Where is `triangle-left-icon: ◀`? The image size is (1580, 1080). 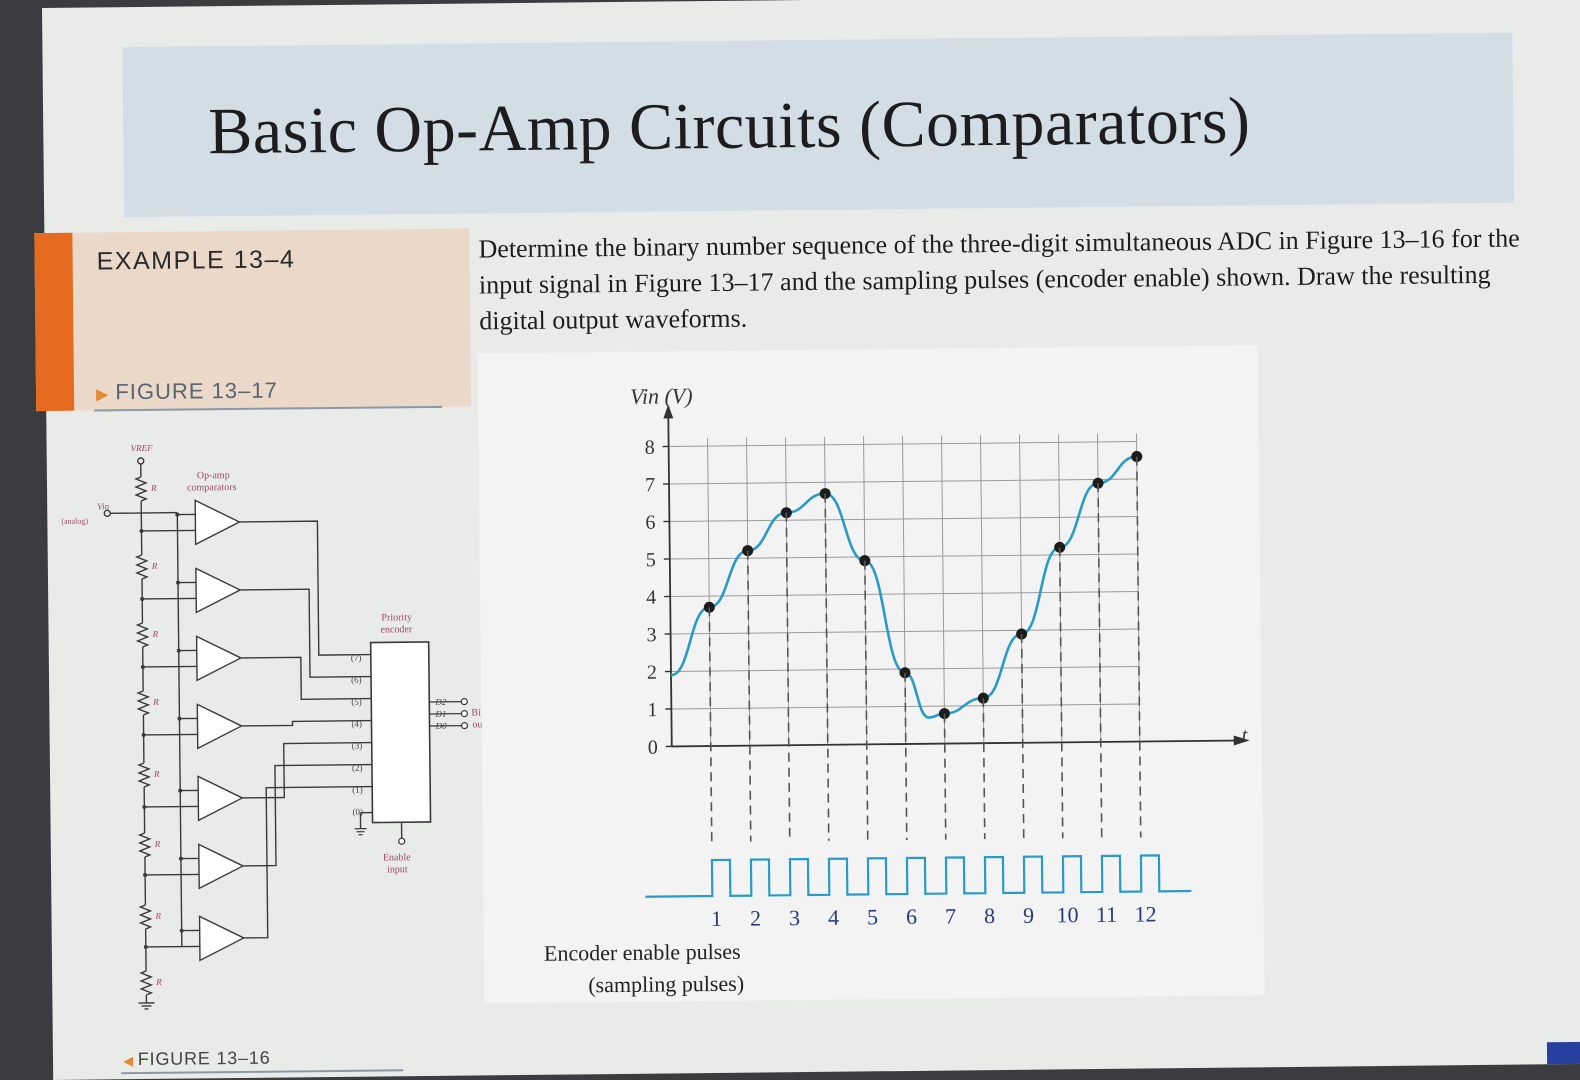
triangle-left-icon: ◀ is located at coordinates (128, 1061).